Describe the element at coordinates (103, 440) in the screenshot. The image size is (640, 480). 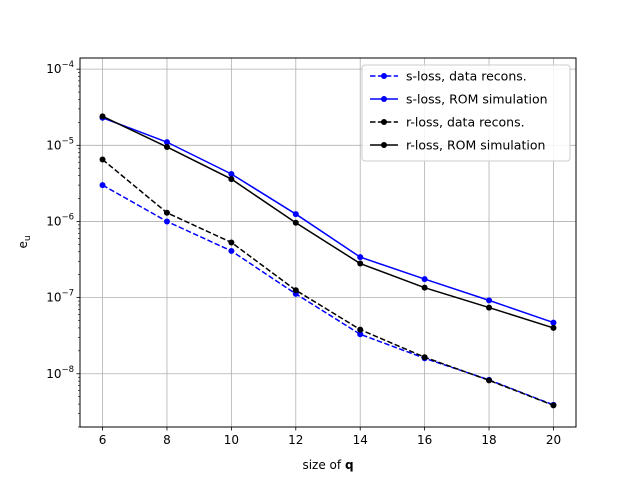
I see `x-tick-label: 6` at that location.